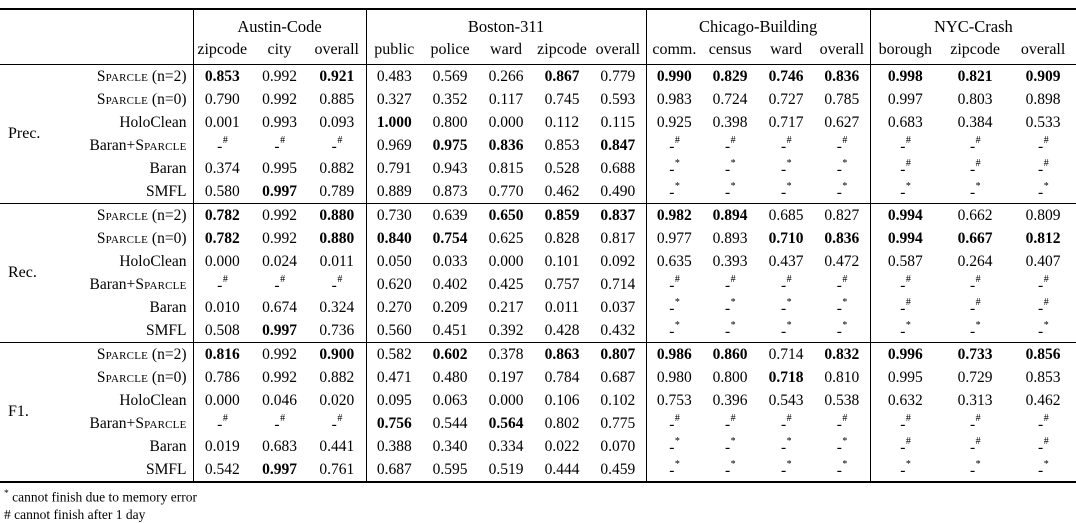 This screenshot has width=1076, height=523. I want to click on metric-value: 0.384, so click(975, 122).